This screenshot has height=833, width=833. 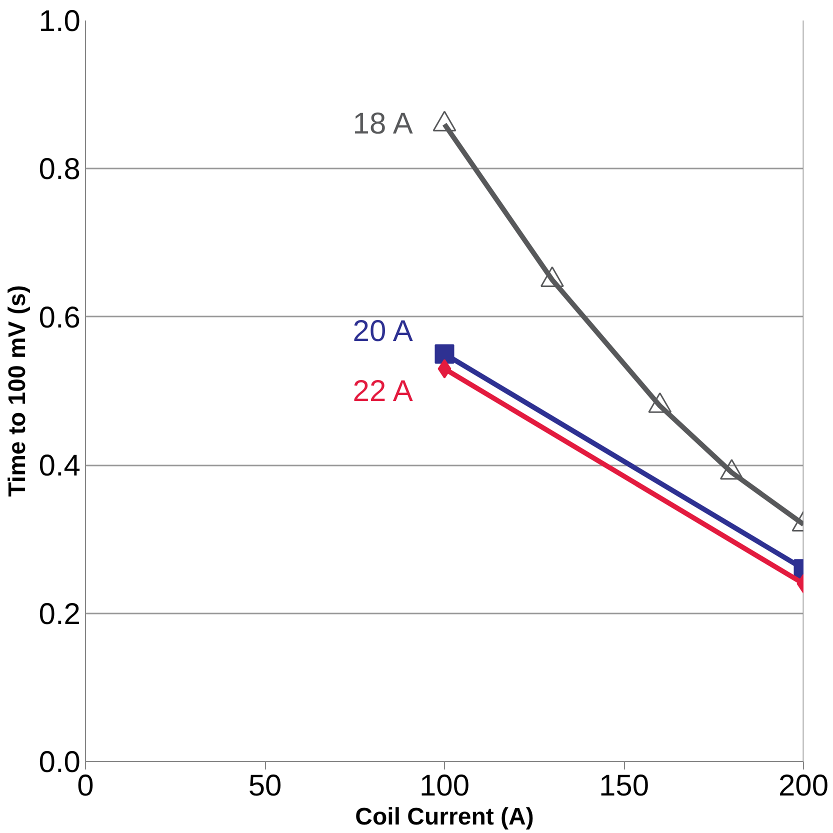 I want to click on series-label: 20 A, so click(x=382, y=331).